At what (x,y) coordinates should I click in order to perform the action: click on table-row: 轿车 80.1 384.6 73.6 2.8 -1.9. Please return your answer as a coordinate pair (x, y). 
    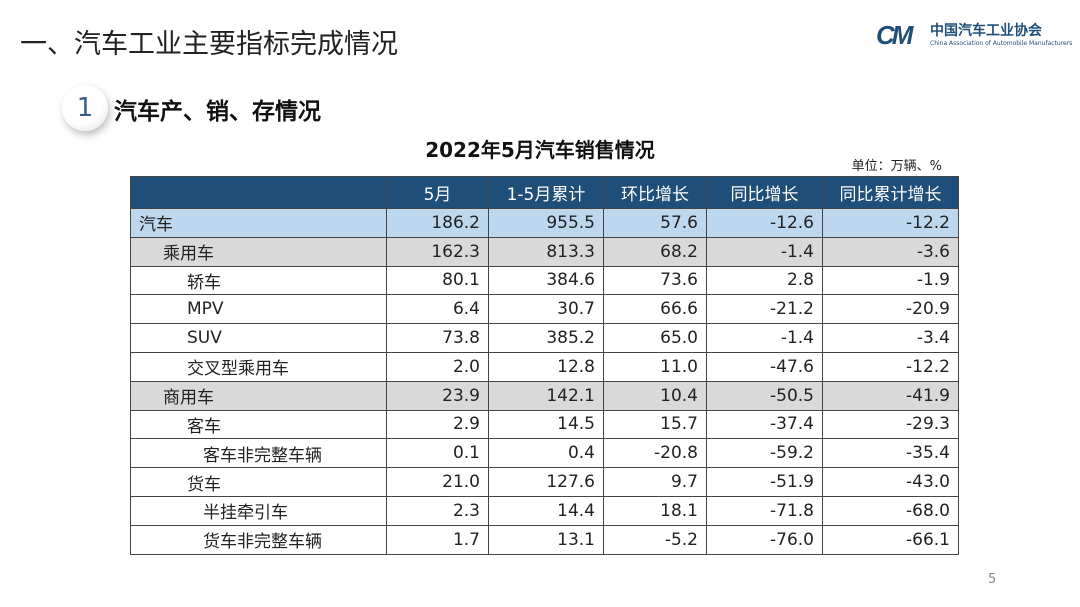
    Looking at the image, I should click on (544, 280).